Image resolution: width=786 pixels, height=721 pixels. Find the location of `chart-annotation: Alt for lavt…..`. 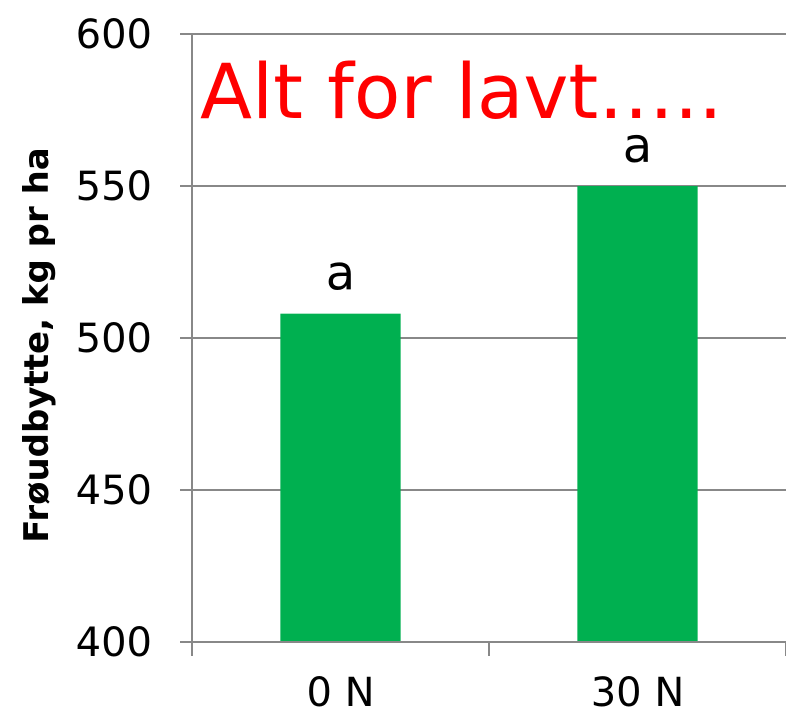

chart-annotation: Alt for lavt….. is located at coordinates (461, 91).